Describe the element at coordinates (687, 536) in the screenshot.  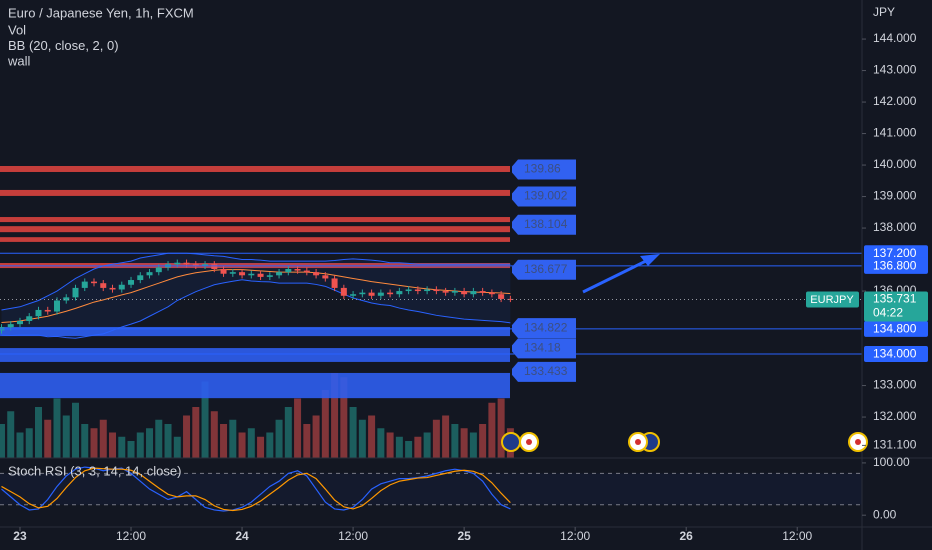
I see `x-tick-label: 26` at that location.